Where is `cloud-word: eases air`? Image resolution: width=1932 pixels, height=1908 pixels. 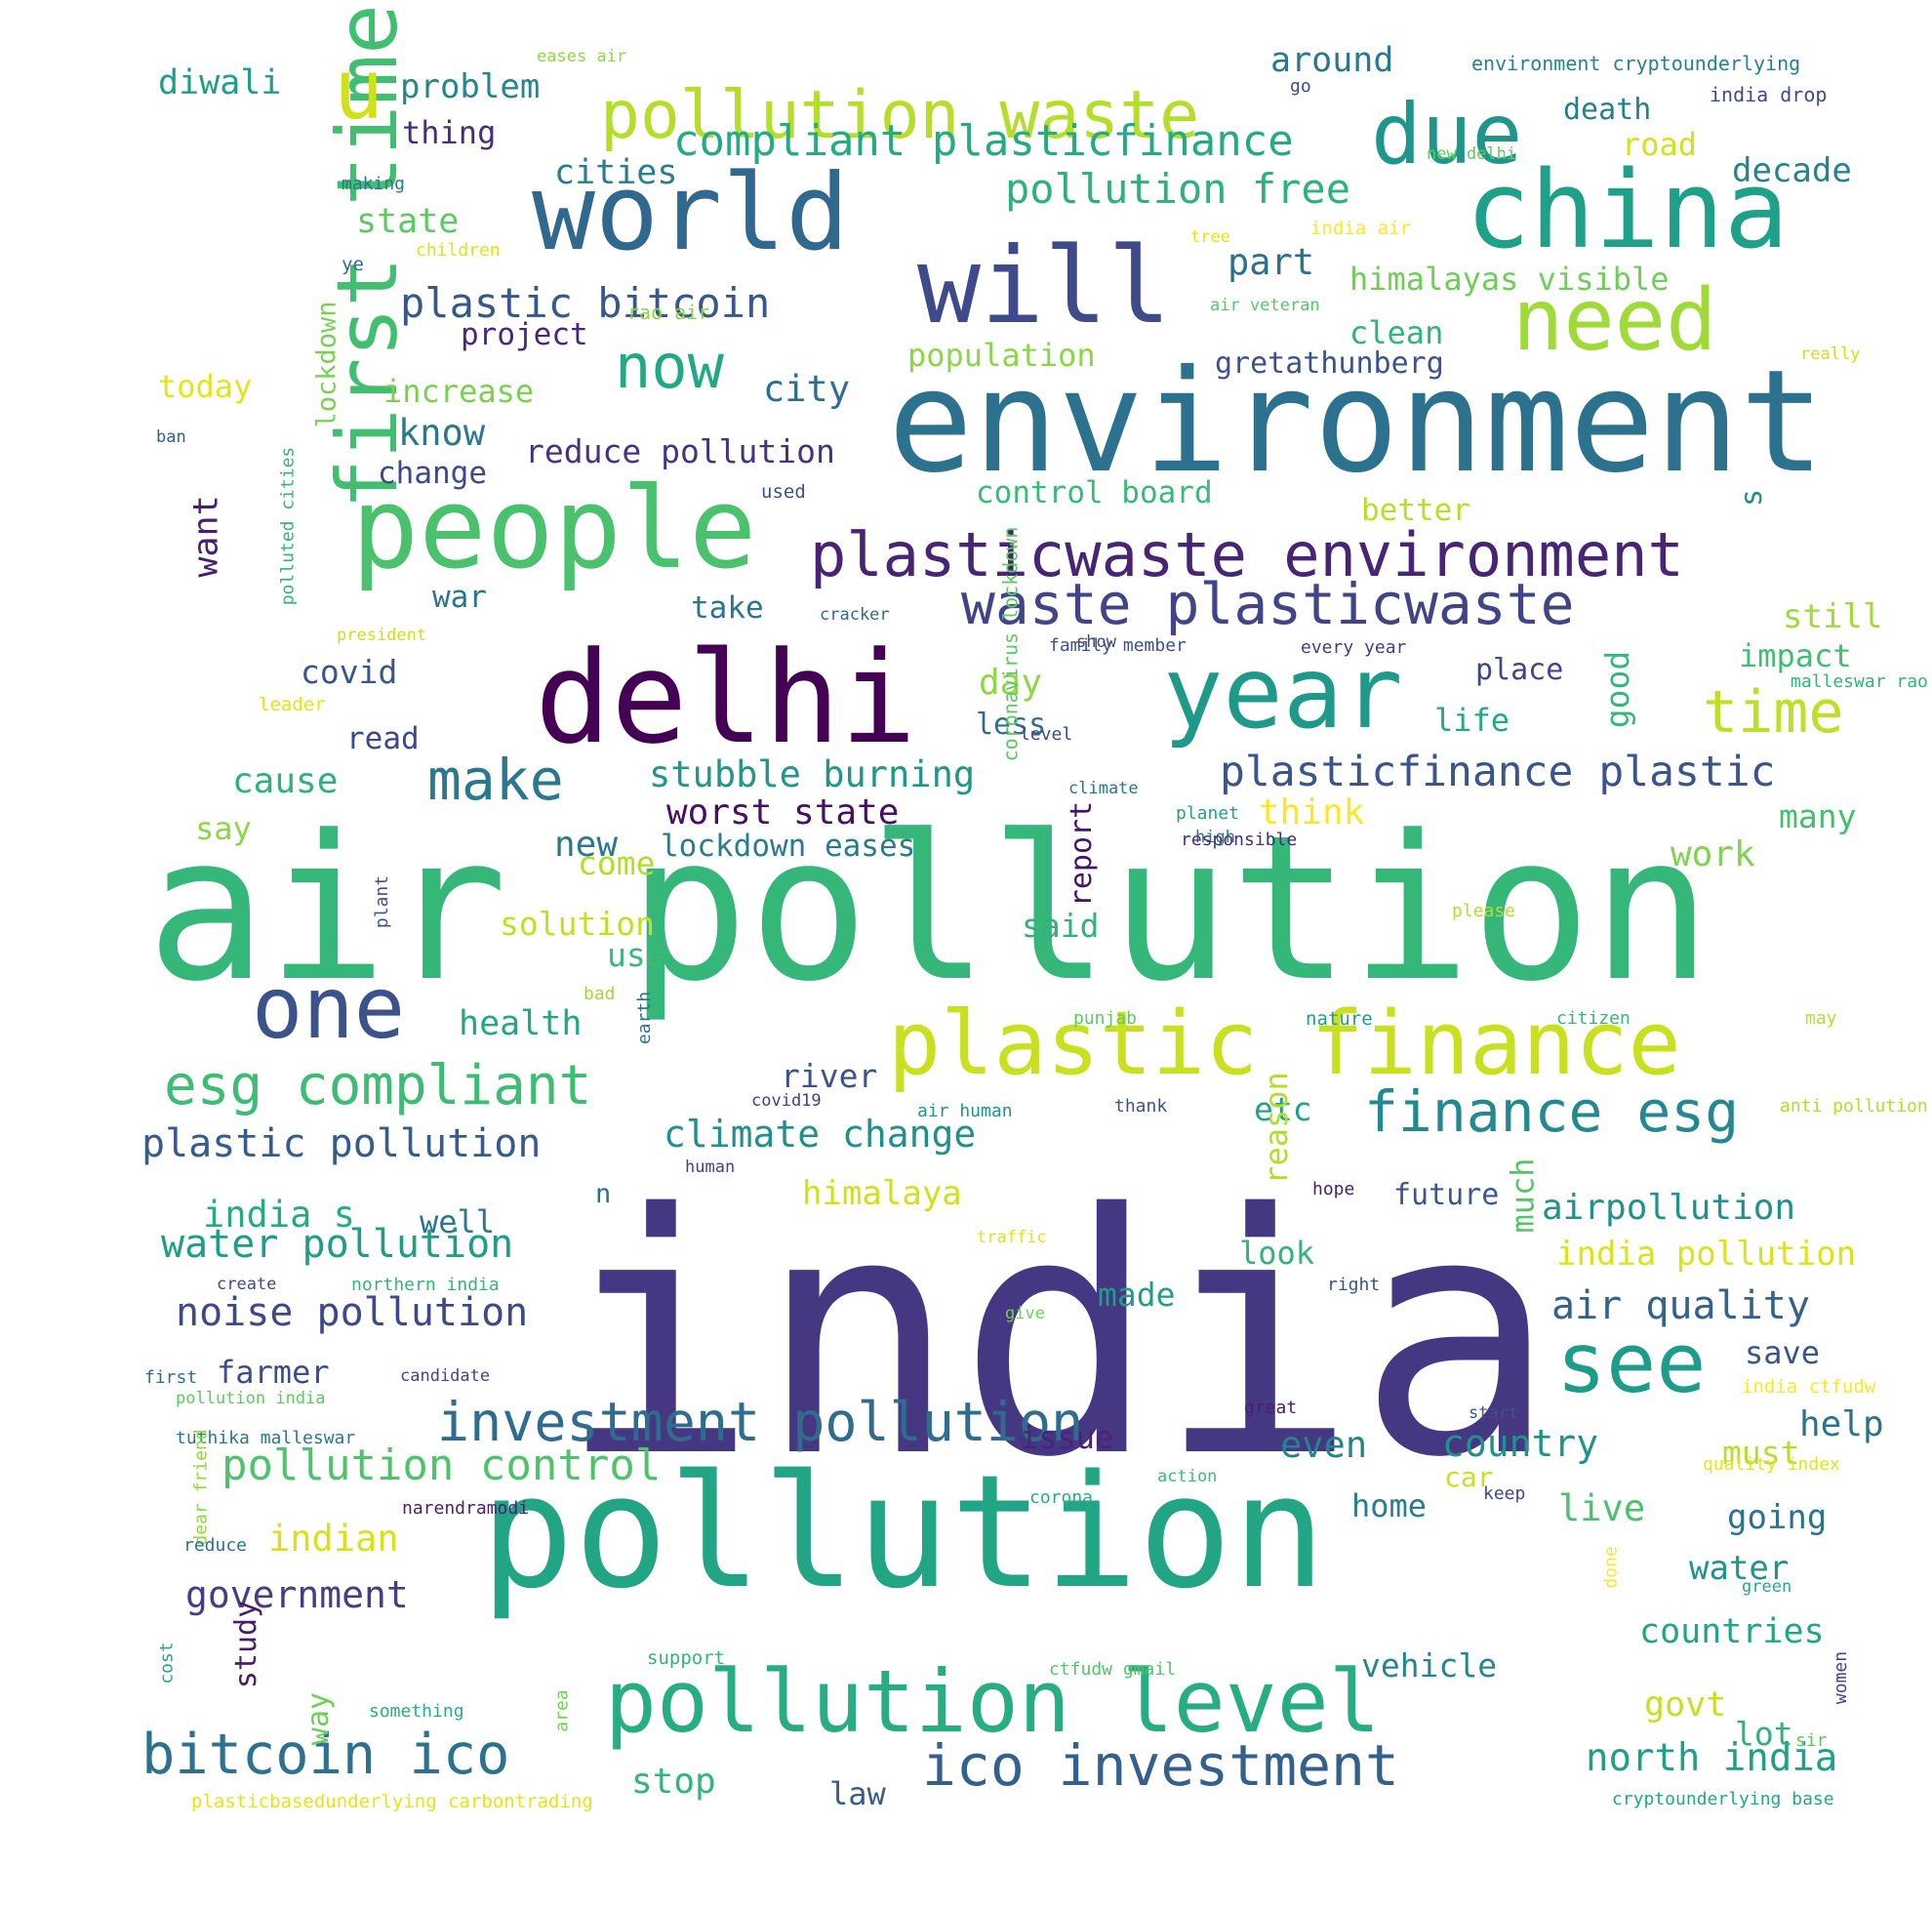 cloud-word: eases air is located at coordinates (582, 56).